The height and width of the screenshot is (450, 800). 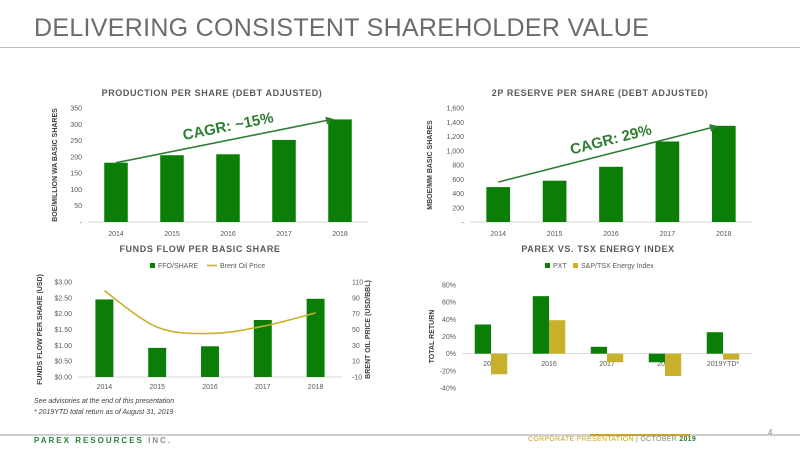 What do you see at coordinates (76, 125) in the screenshot?
I see `chart1-ytick-label: 300` at bounding box center [76, 125].